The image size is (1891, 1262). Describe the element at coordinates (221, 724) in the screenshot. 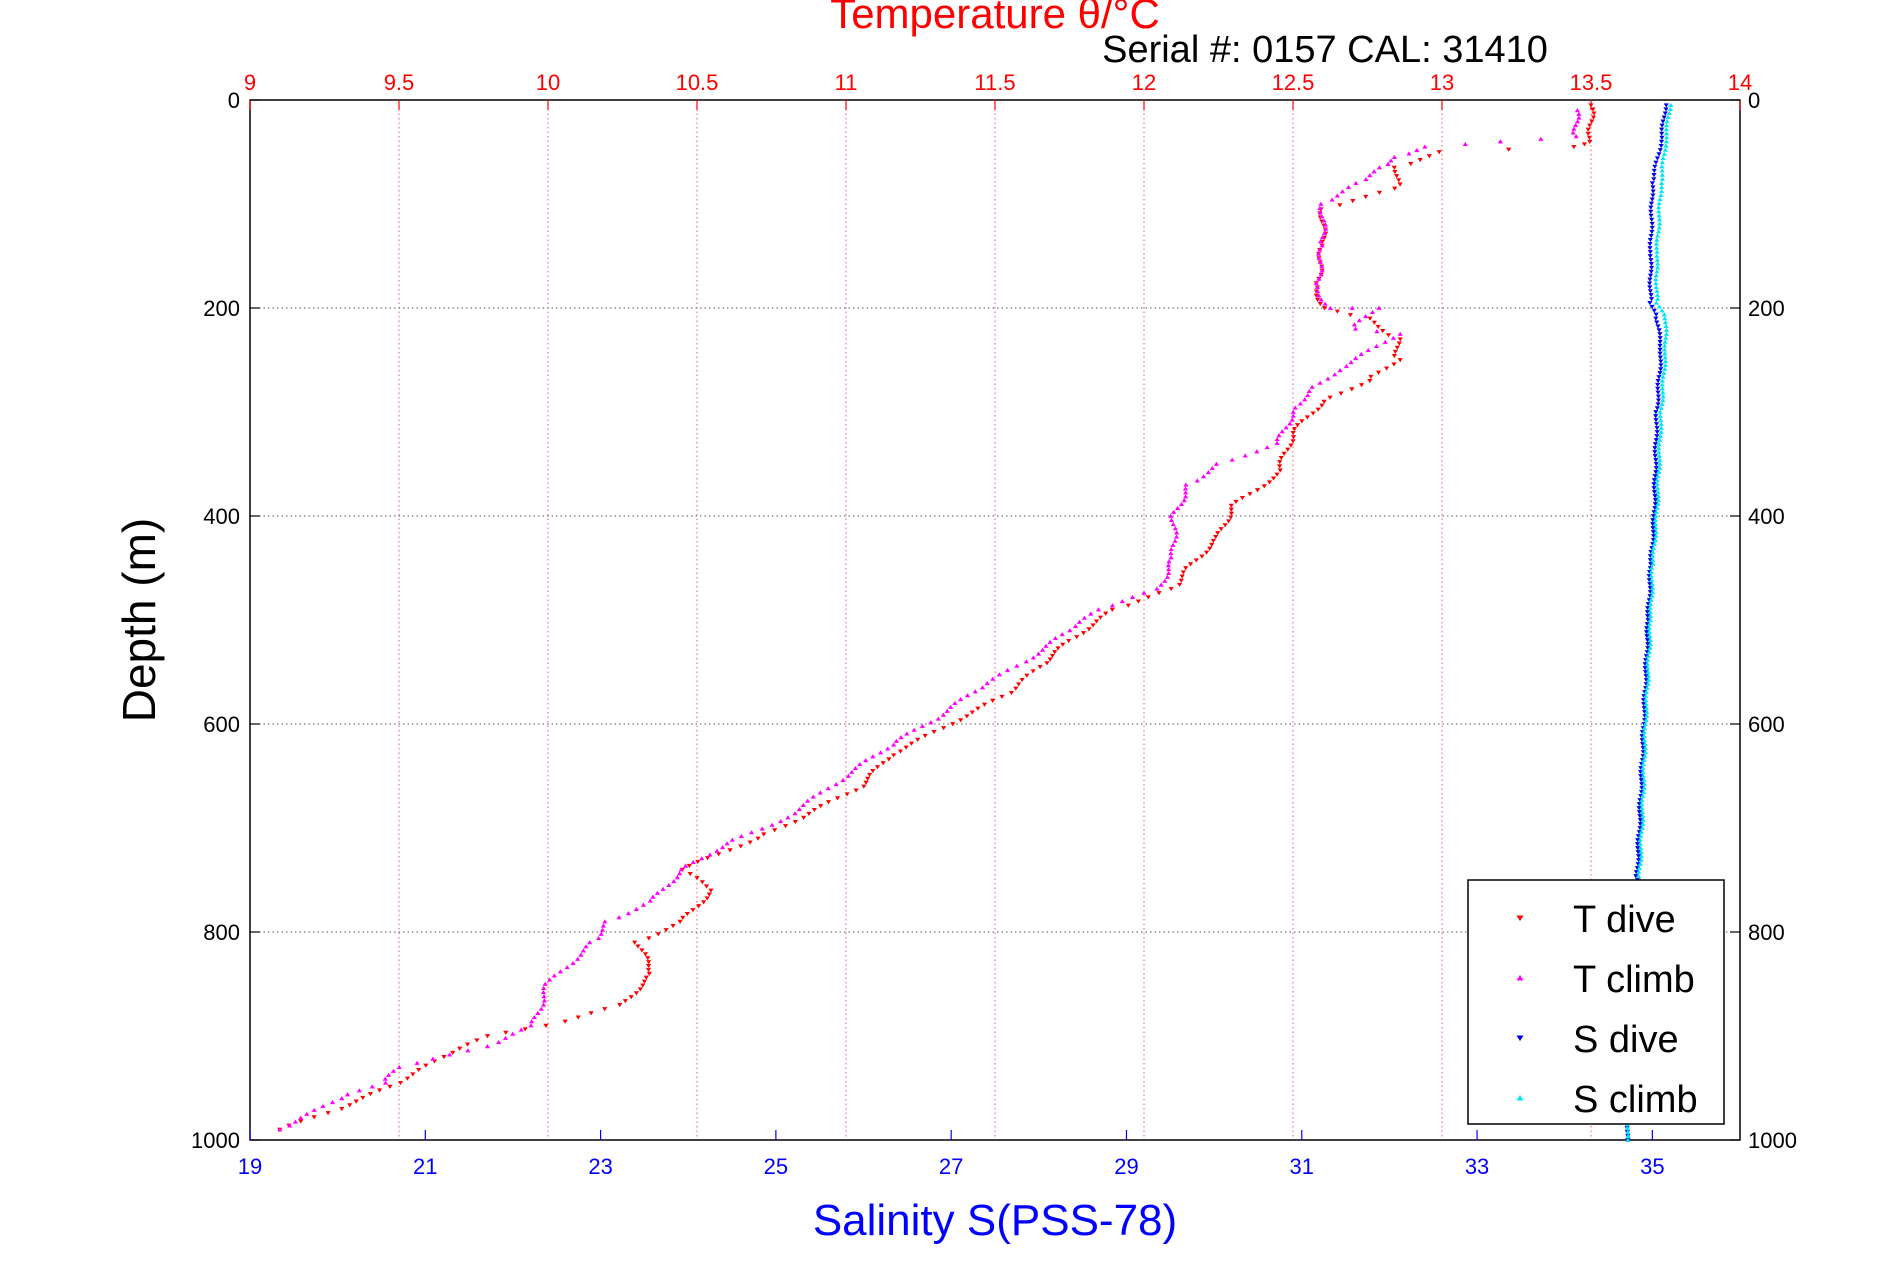

I see `depth-tick-label-left: 600` at that location.